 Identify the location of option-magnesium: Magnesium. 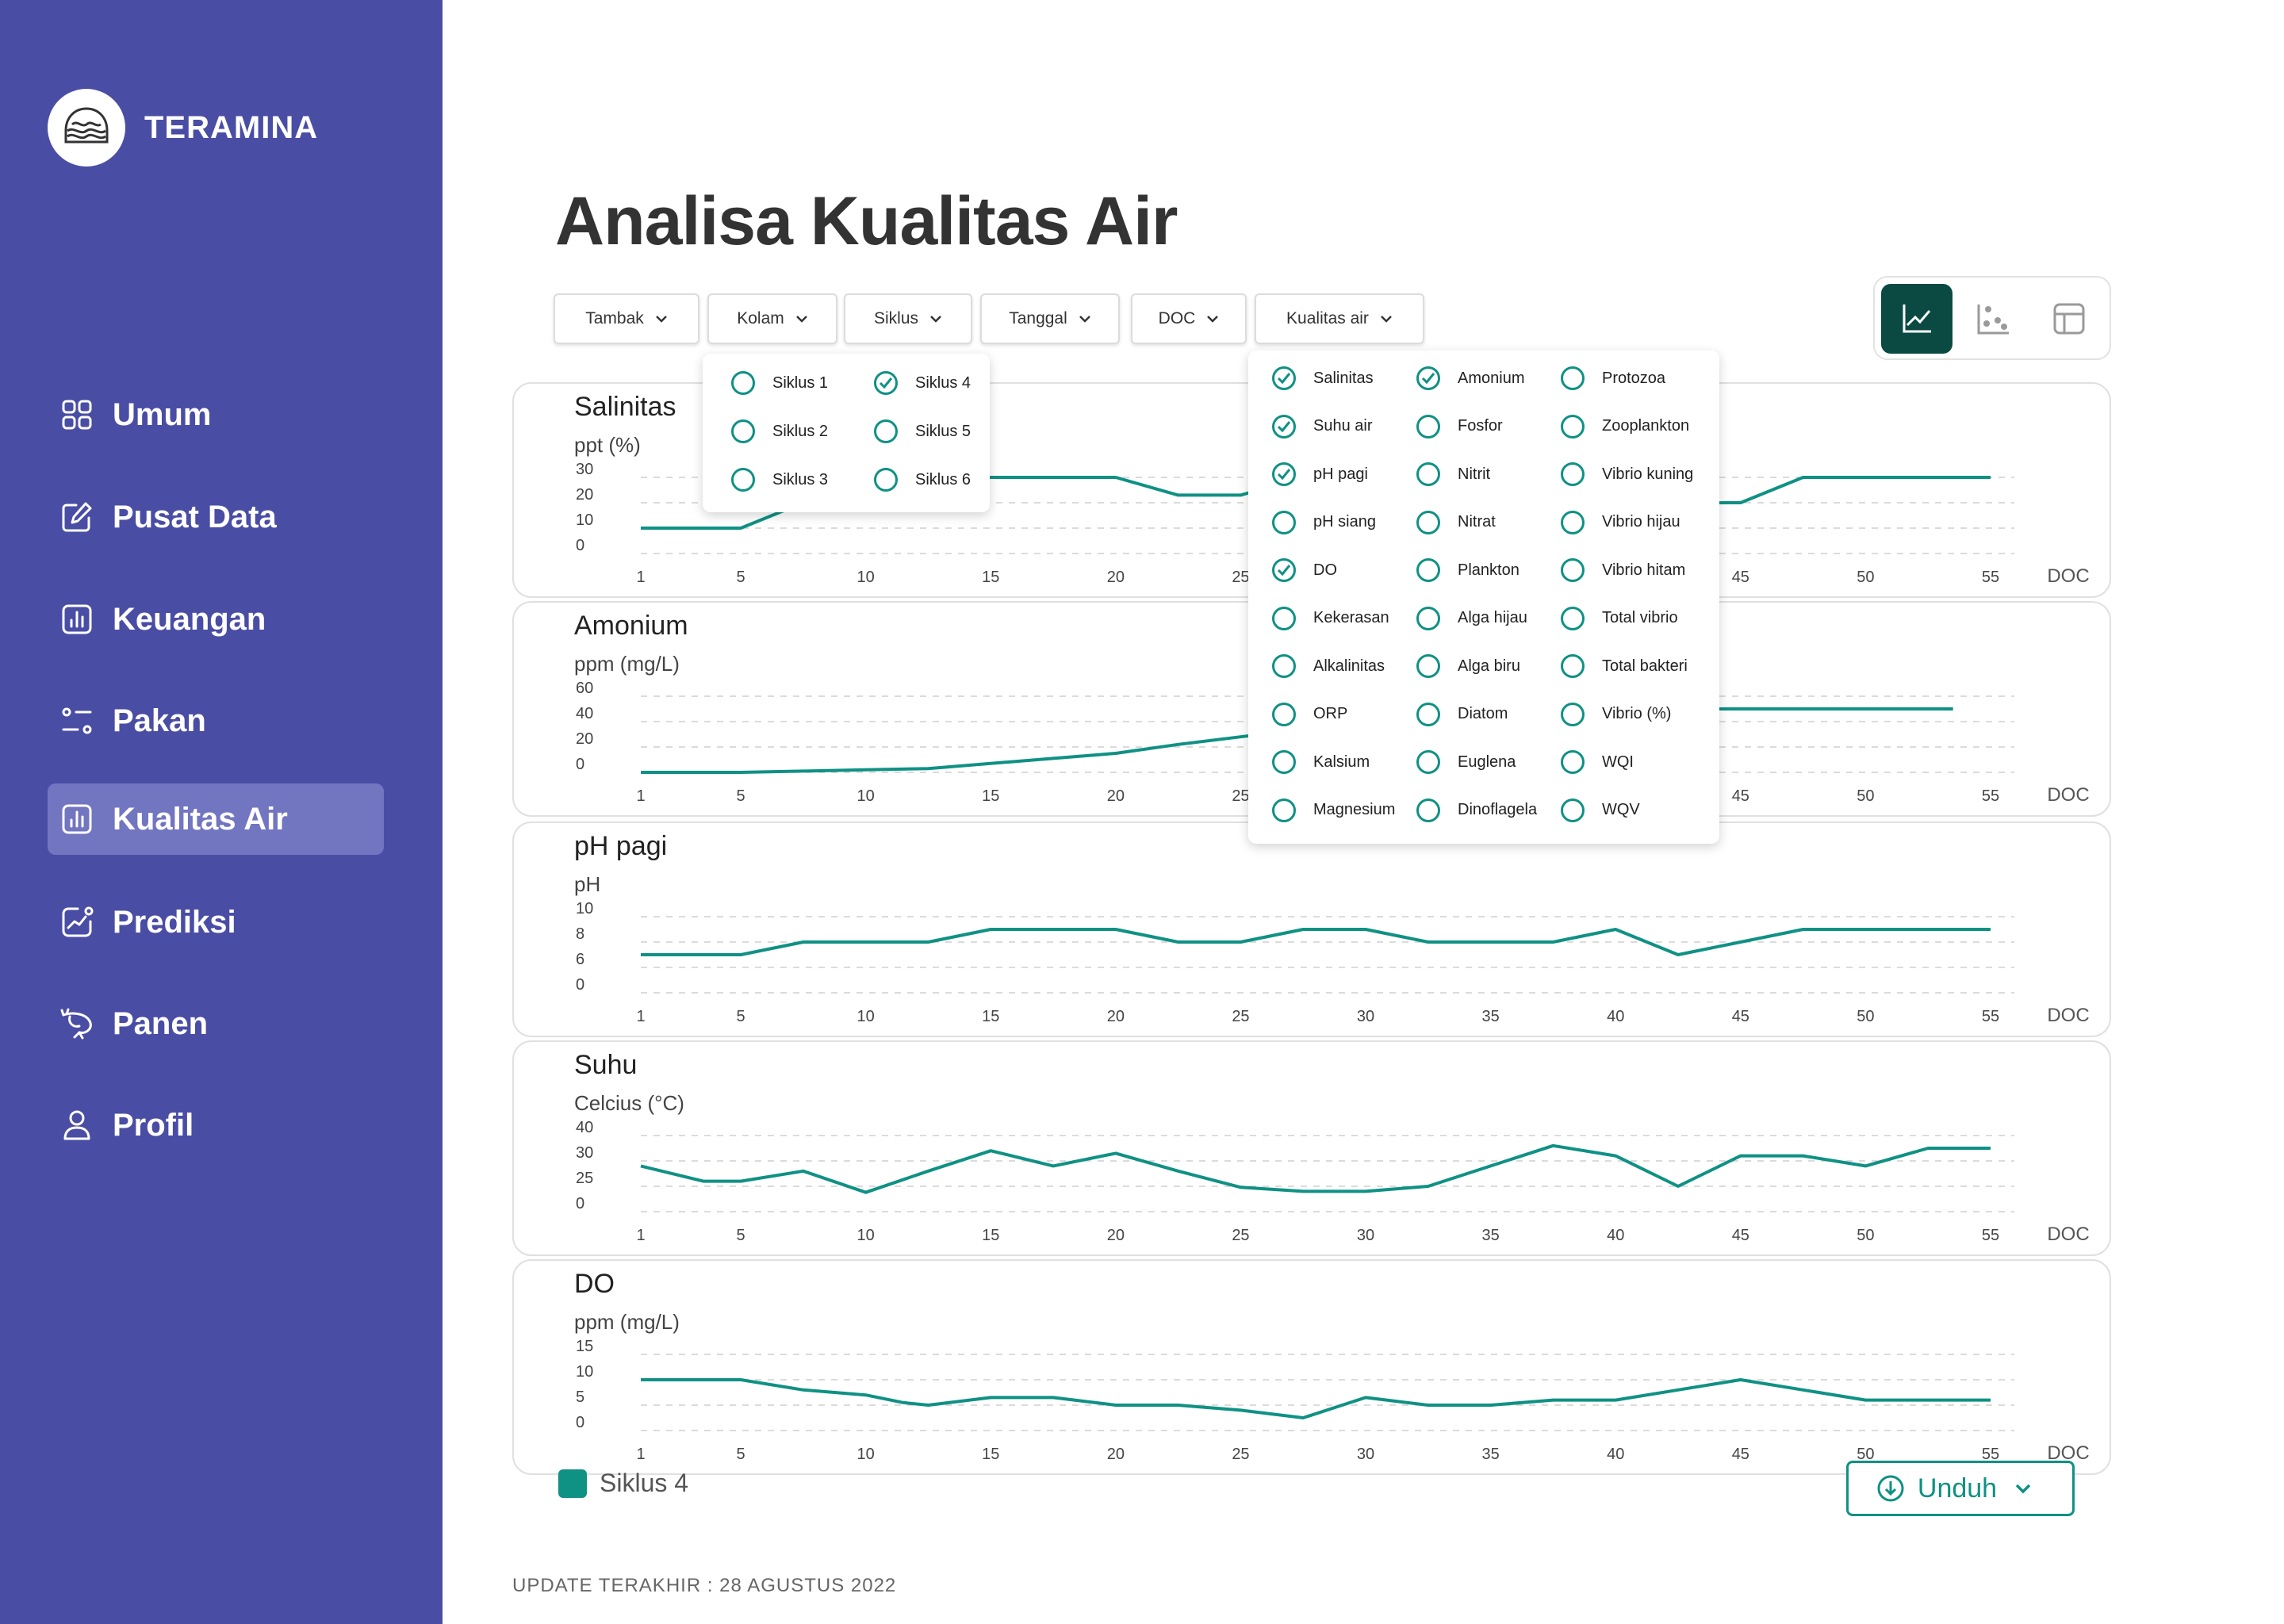
(1333, 810).